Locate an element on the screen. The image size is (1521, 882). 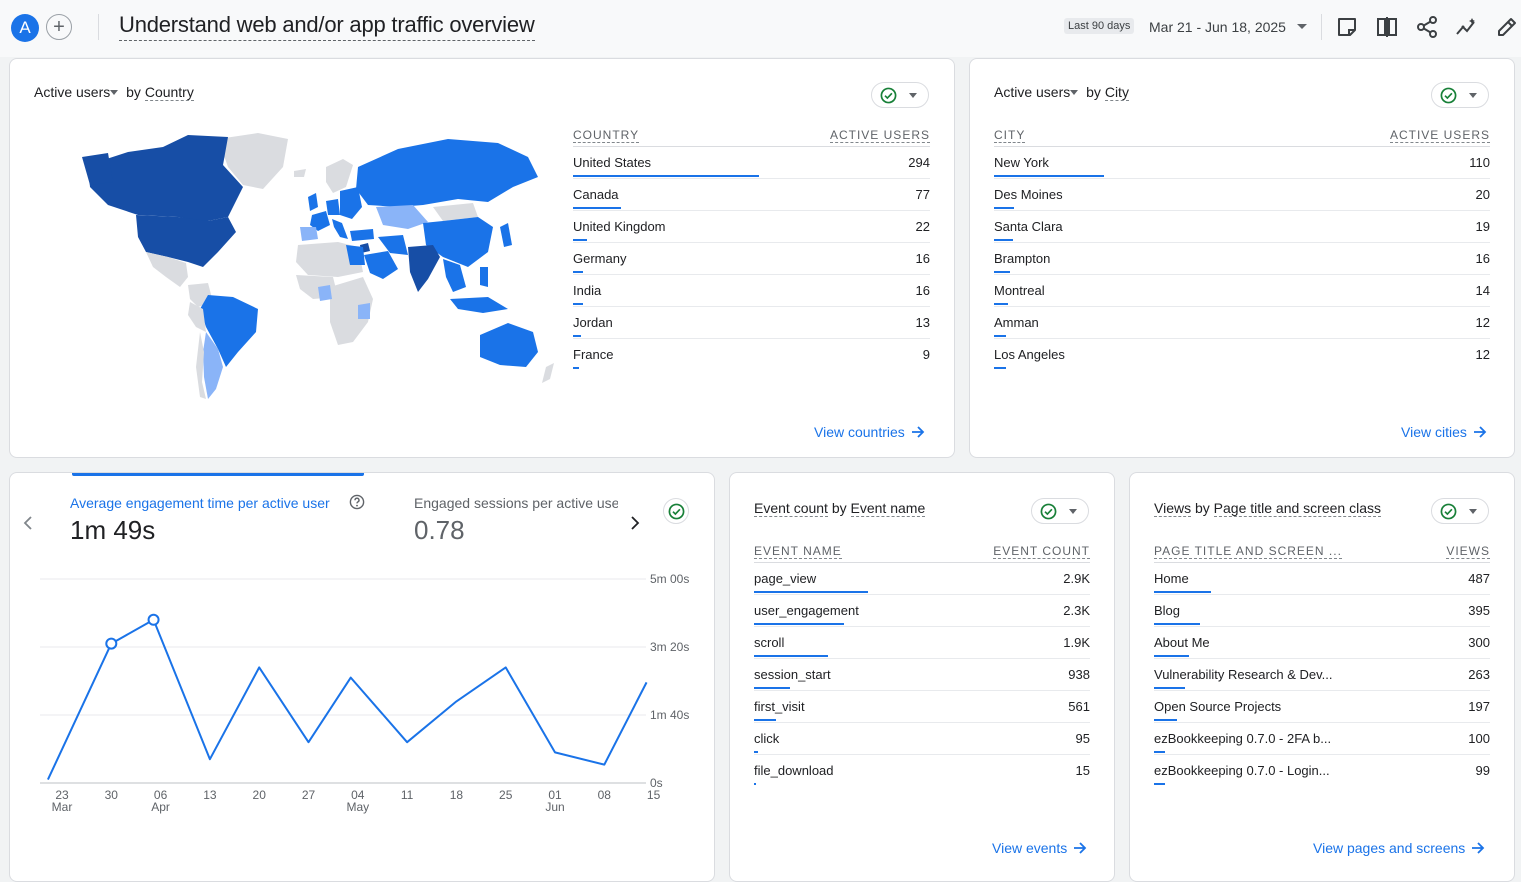
date-range-picker: Mar 21 - Jun 18, 2025 is located at coordinates (1217, 27).